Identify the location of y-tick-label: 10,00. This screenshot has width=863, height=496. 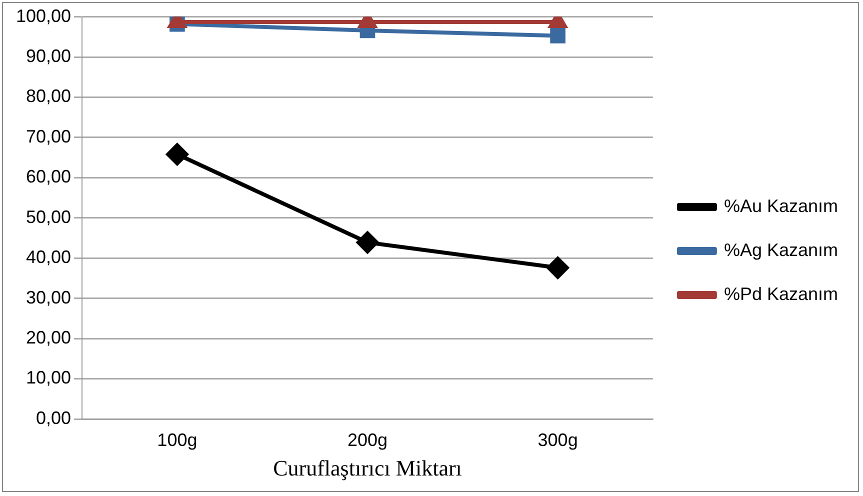
(49, 378).